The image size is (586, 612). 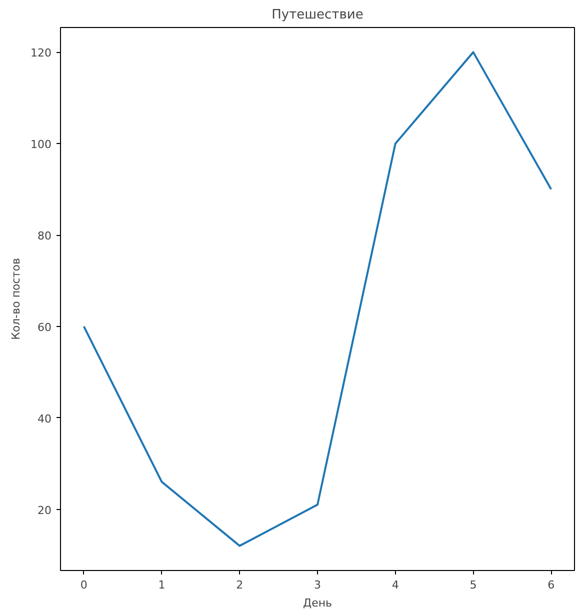 I want to click on y-tick-label: 100, so click(x=41, y=145).